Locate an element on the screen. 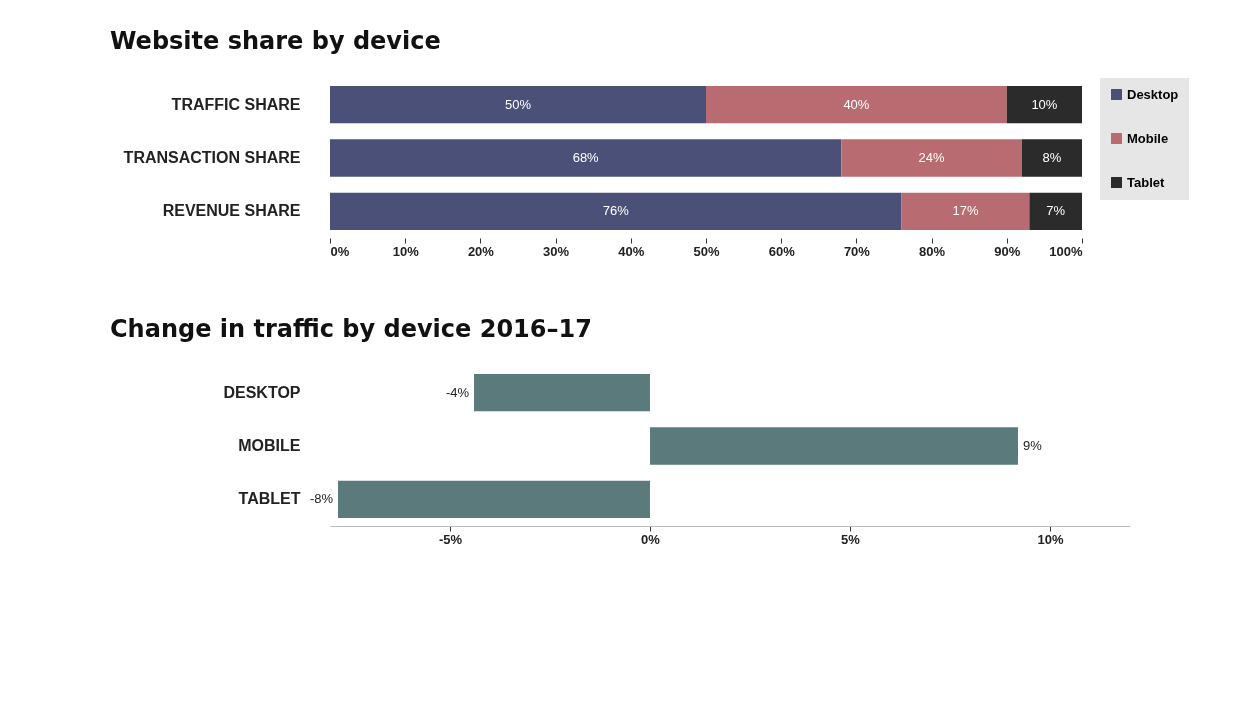 Image resolution: width=1258 pixels, height=708 pixels. x-tick-label: -5% is located at coordinates (450, 539).